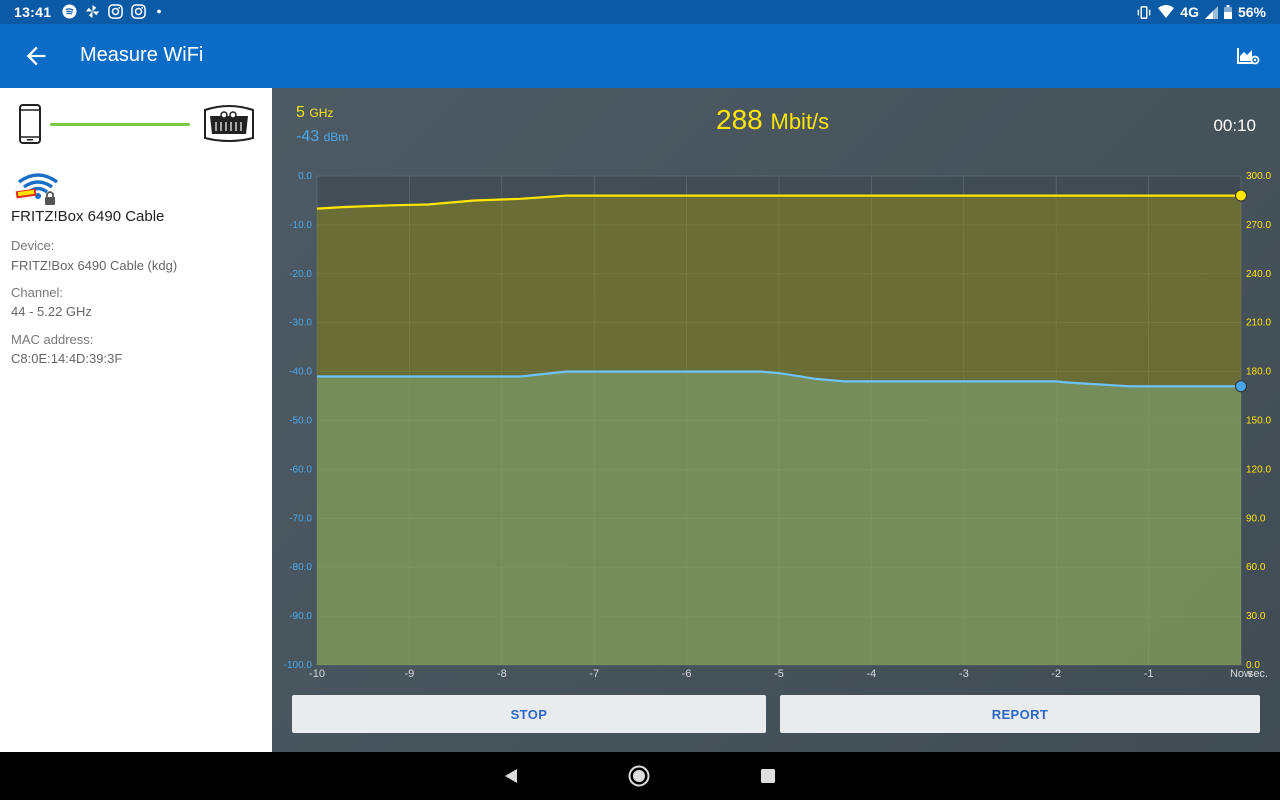 The width and height of the screenshot is (1280, 800). Describe the element at coordinates (1241, 386) in the screenshot. I see `signal-latest-point` at that location.